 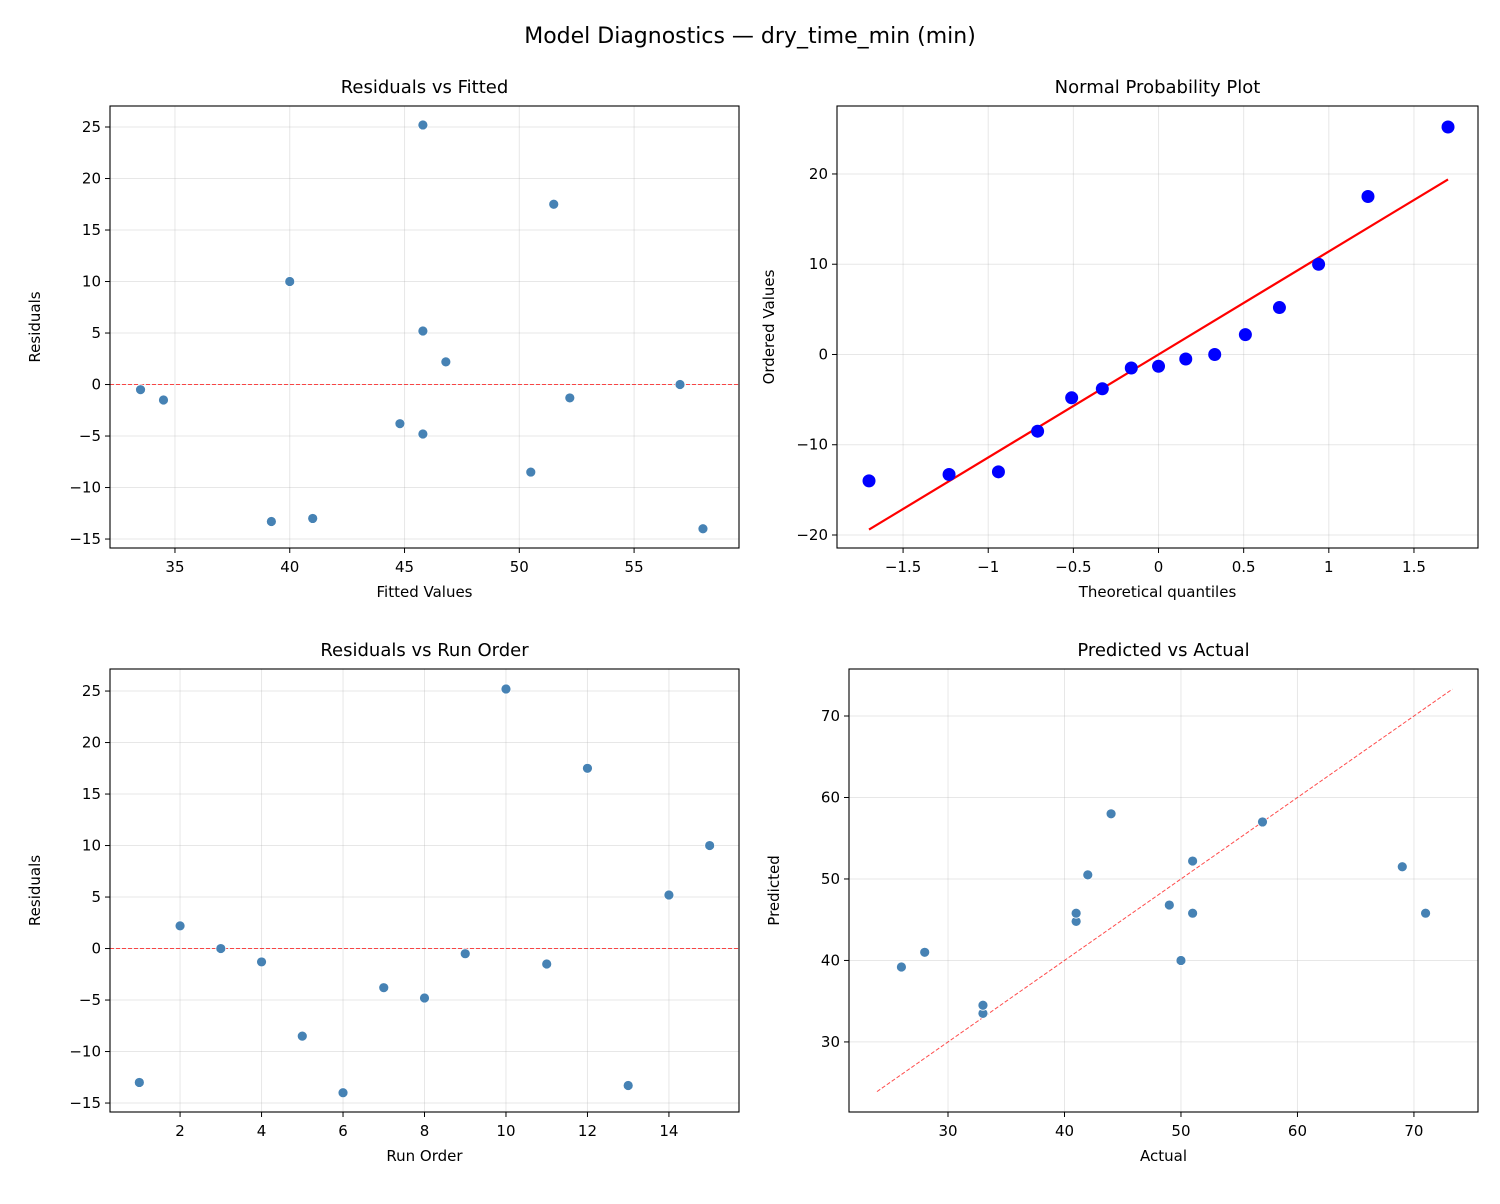 I want to click on fit-line, so click(x=1158, y=354).